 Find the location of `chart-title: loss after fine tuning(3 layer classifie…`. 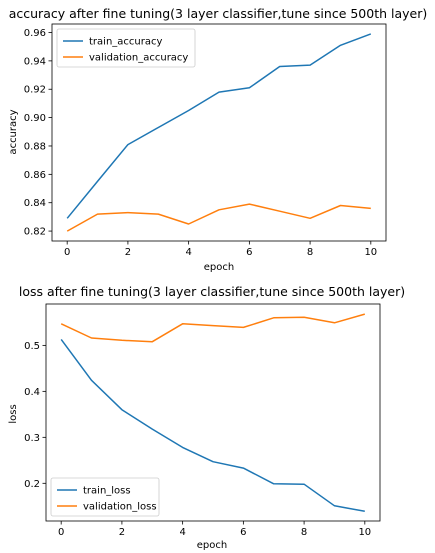

chart-title: loss after fine tuning(3 layer classifie… is located at coordinates (212, 291).